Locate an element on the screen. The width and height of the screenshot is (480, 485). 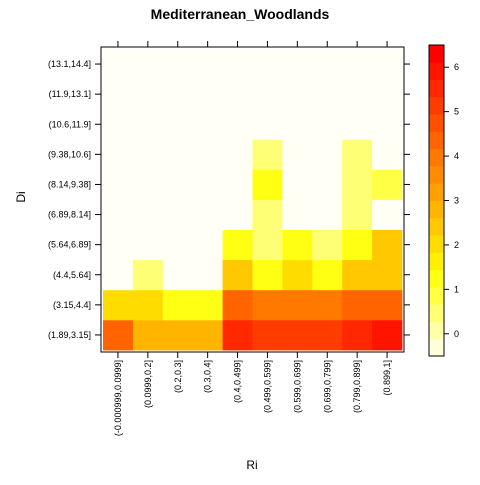
chart-title: Mediterranean_Woodlands is located at coordinates (240, 14).